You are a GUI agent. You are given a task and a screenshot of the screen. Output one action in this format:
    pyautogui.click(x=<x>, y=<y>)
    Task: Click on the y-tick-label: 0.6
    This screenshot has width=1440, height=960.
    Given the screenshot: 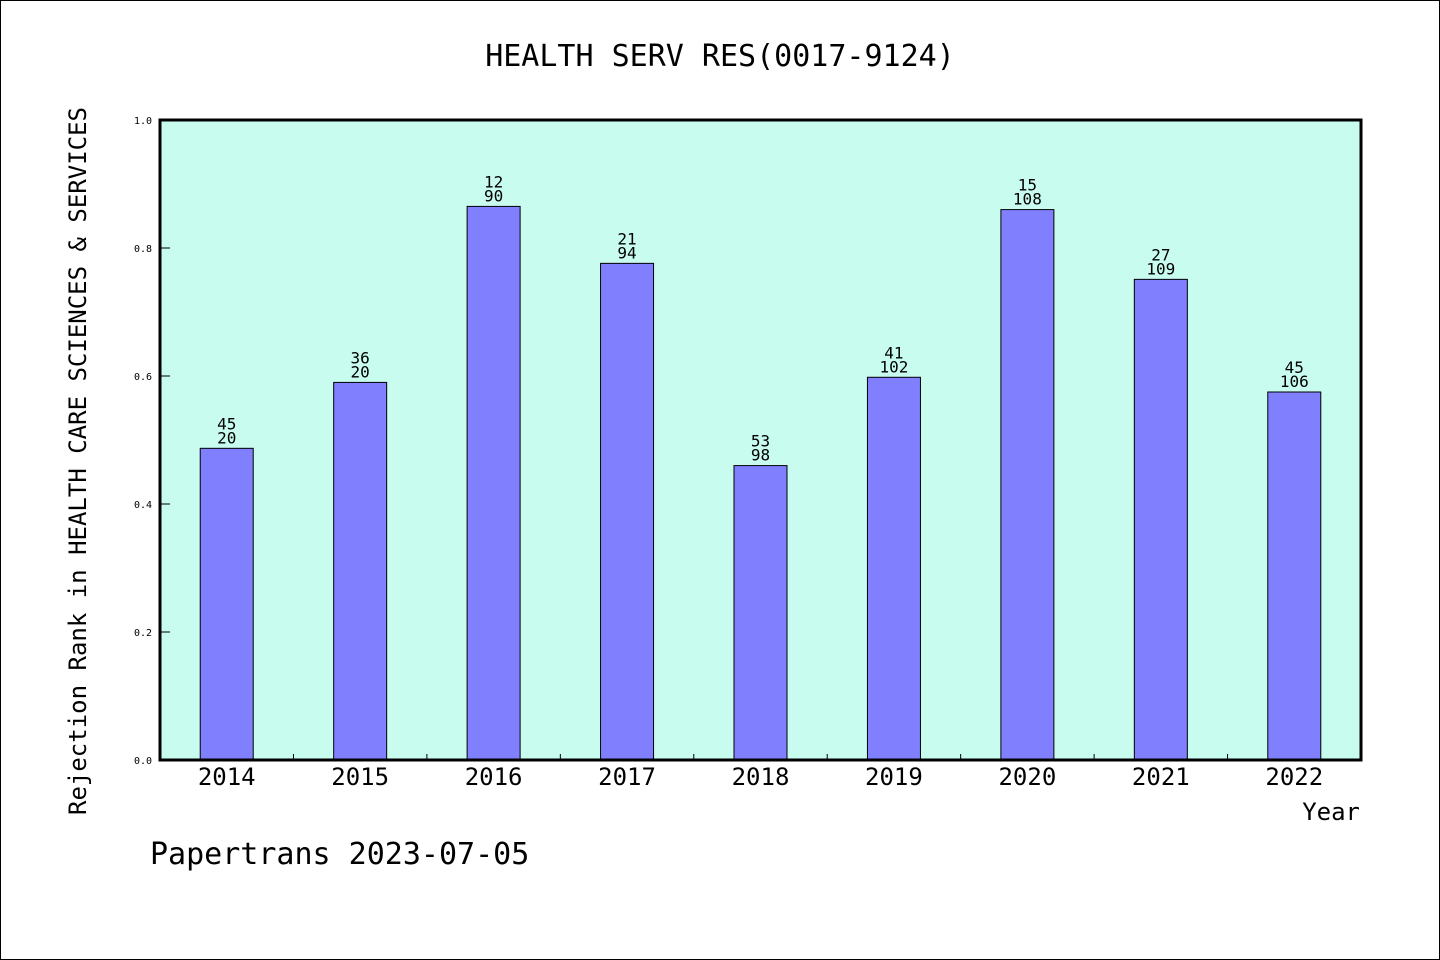 What is the action you would take?
    pyautogui.click(x=143, y=377)
    